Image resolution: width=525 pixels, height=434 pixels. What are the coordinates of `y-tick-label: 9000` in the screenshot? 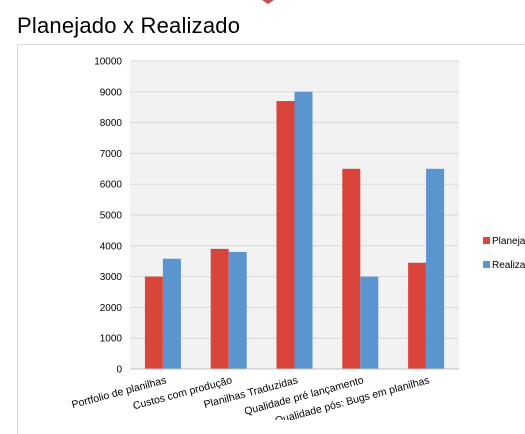 It's located at (111, 92).